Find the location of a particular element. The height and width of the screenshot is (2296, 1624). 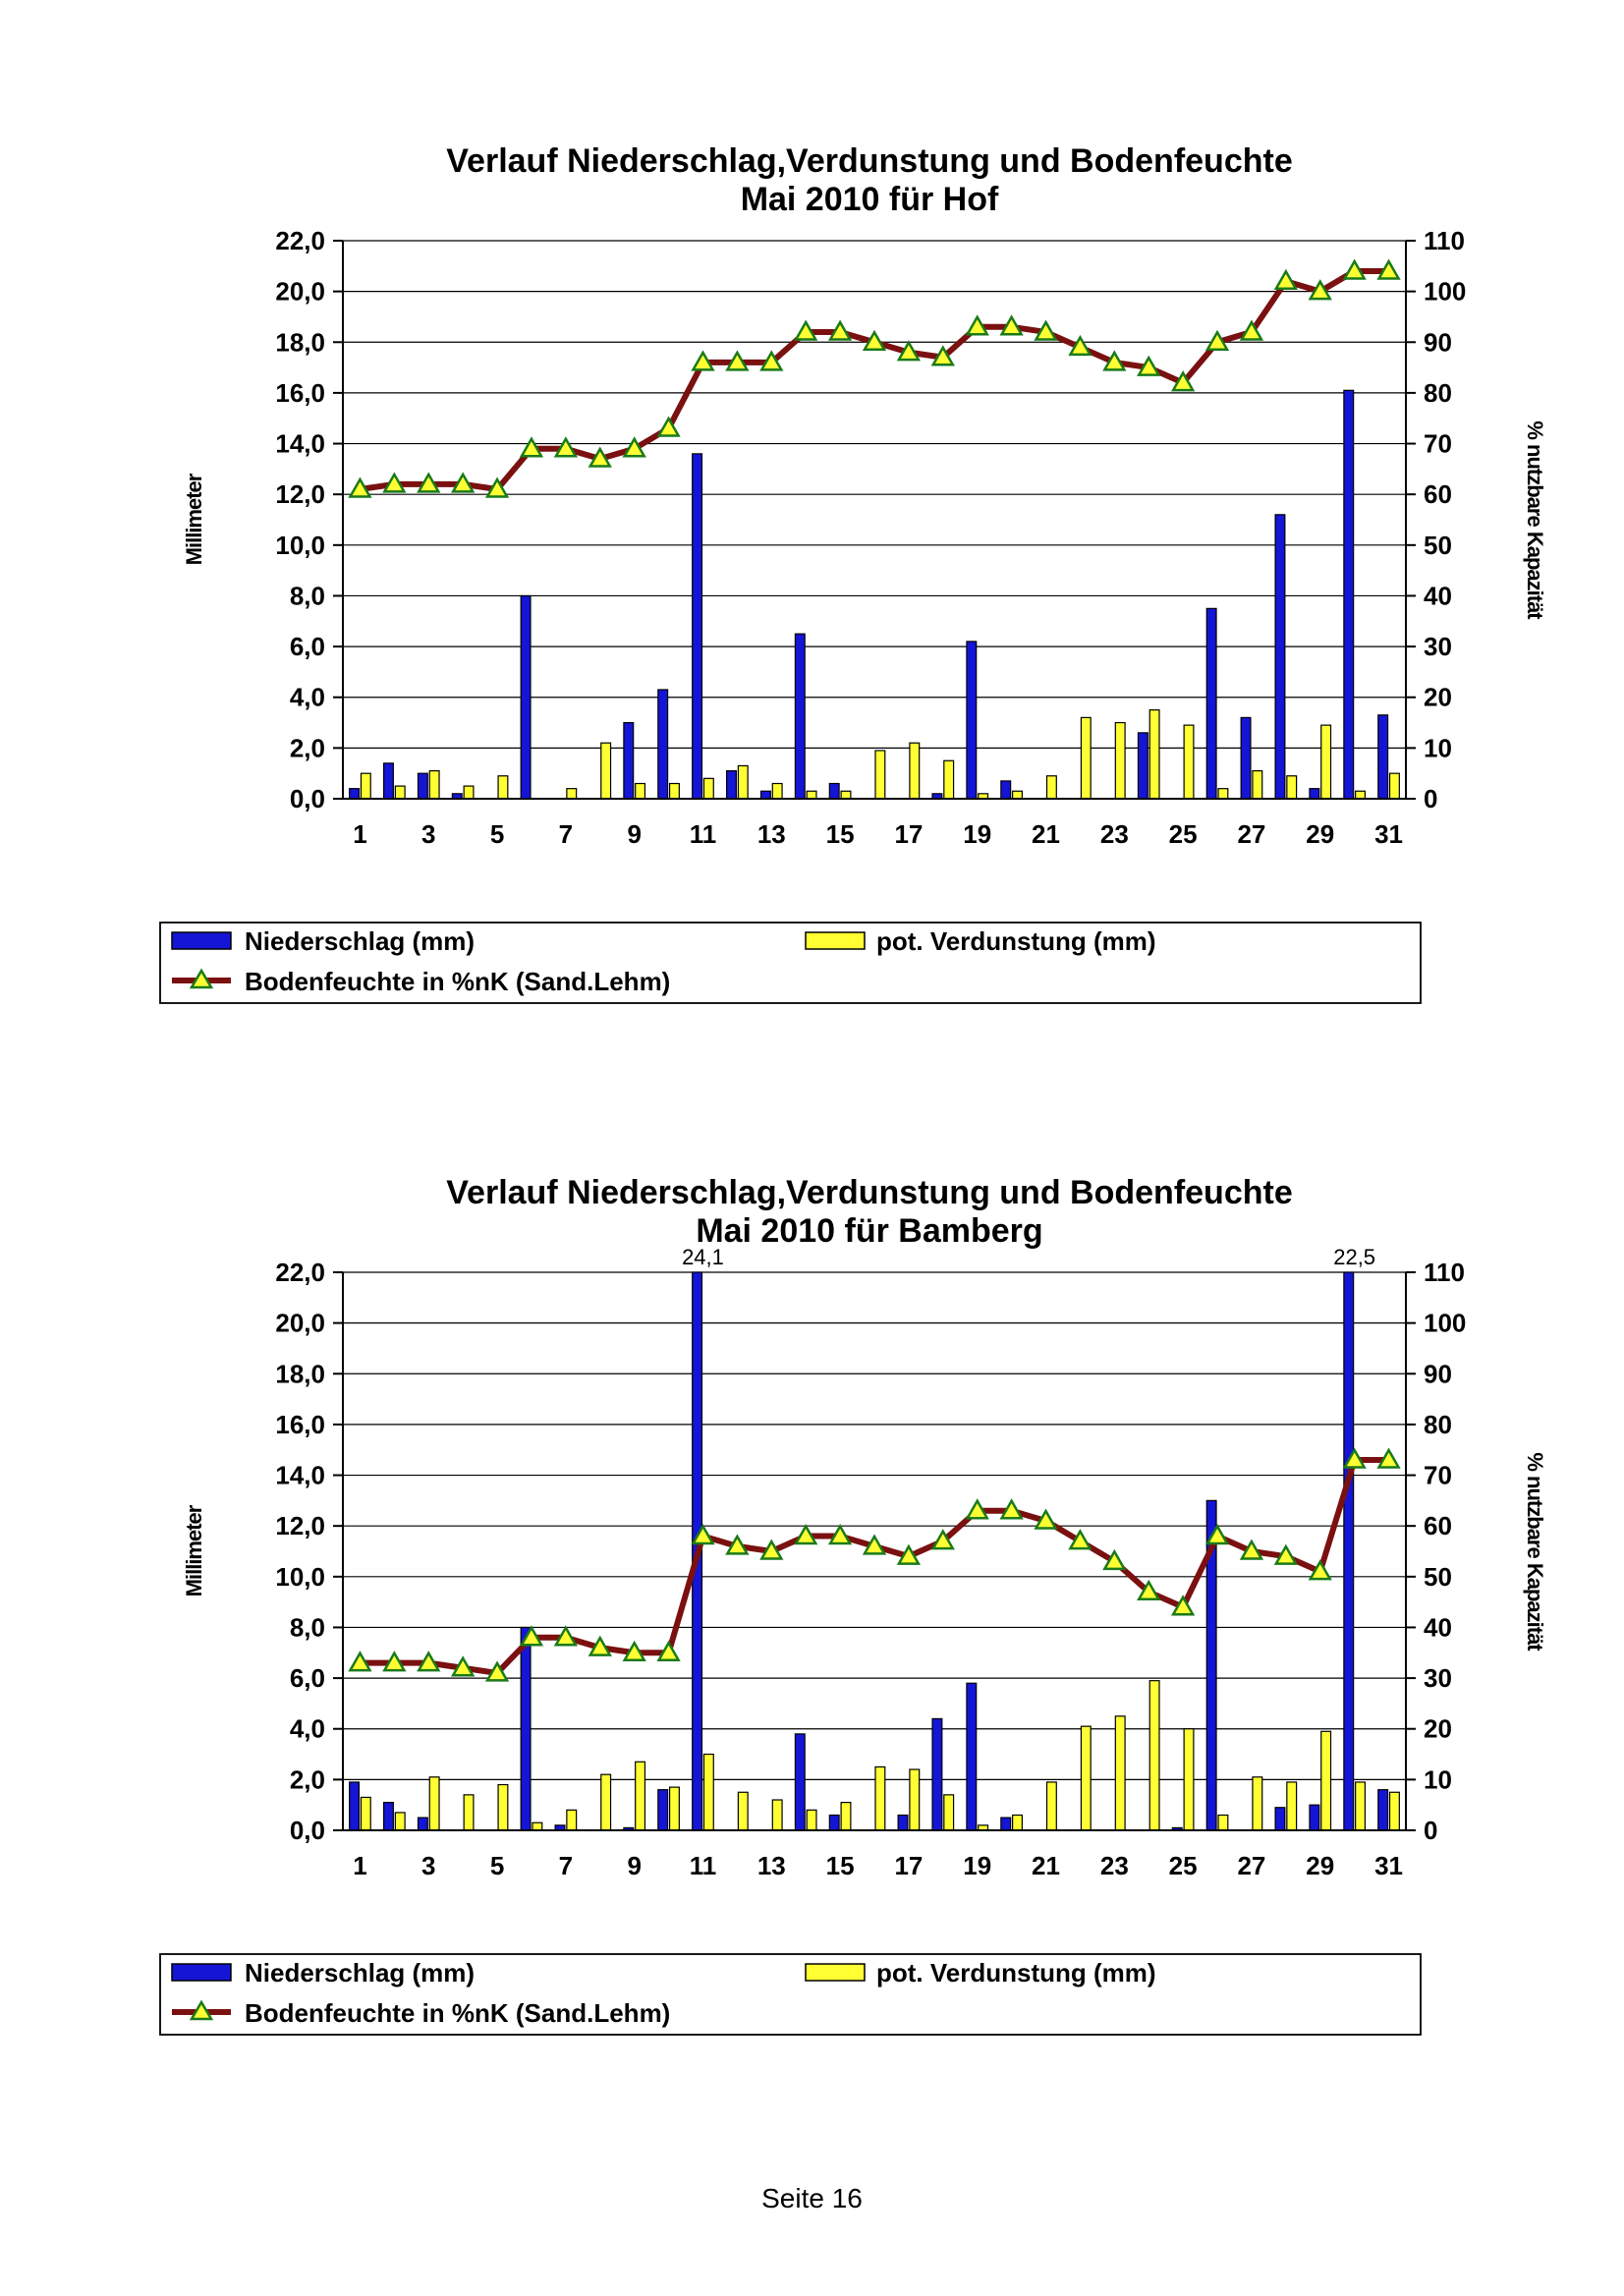

legend-swatch-verdunstung is located at coordinates (835, 1972).